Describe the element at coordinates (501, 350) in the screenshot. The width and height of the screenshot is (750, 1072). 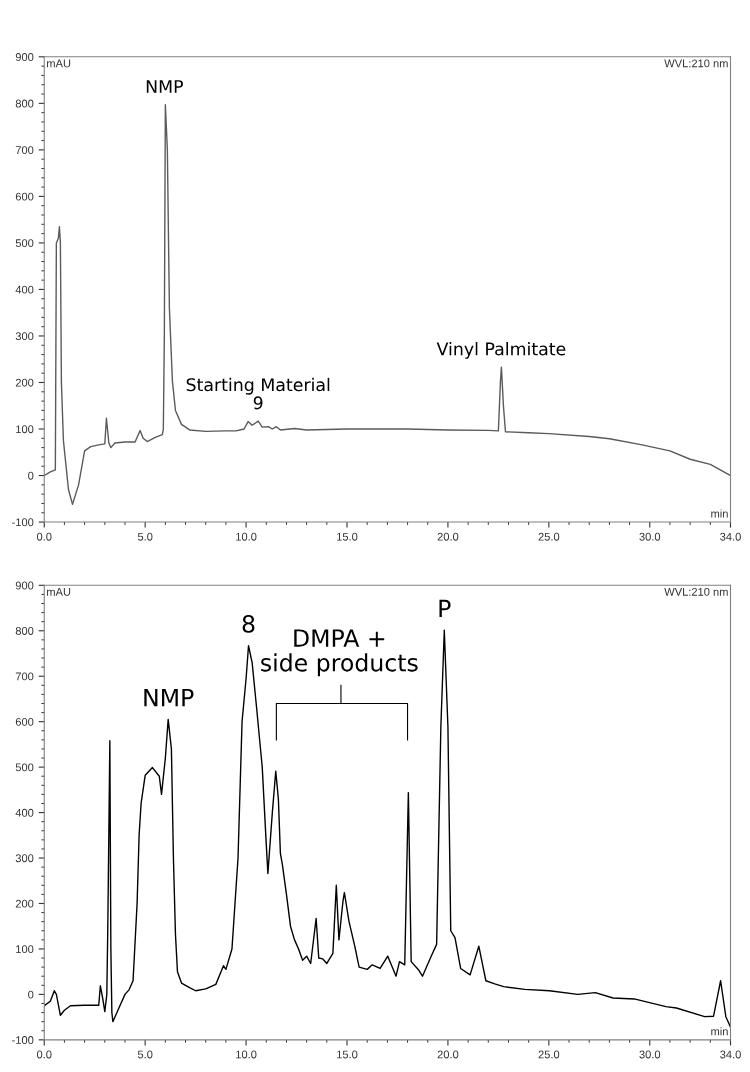
I see `annotation: Vinyl Palmitate` at that location.